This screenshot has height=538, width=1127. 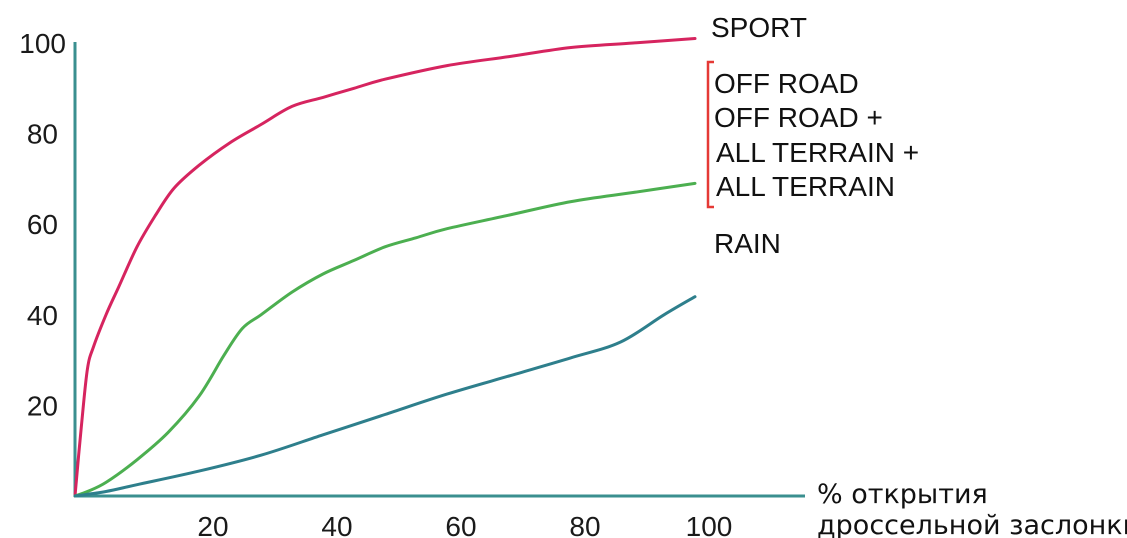 I want to click on x-tick-label-20: 20, so click(x=212, y=524).